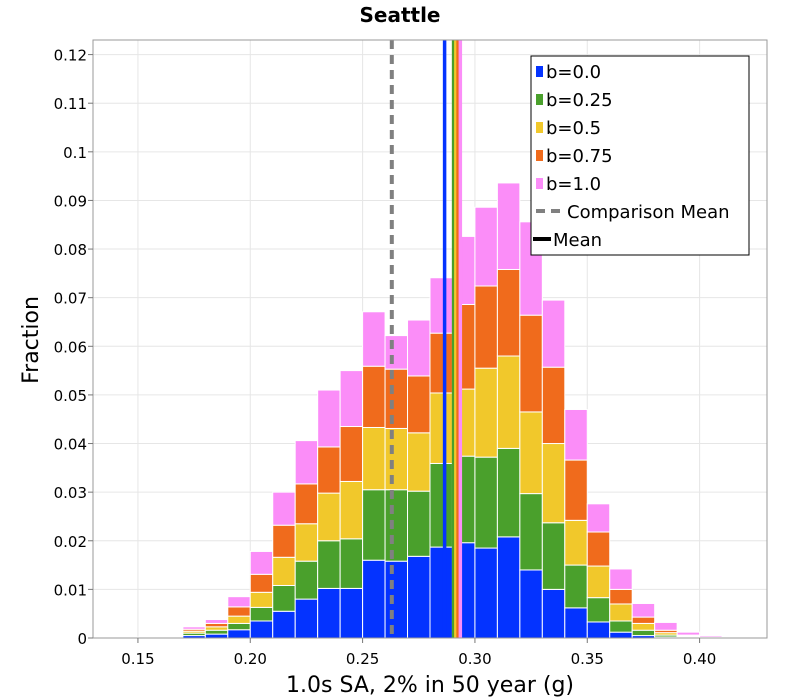 The height and width of the screenshot is (700, 800). Describe the element at coordinates (70, 396) in the screenshot. I see `y-tick-label: 0.05` at that location.